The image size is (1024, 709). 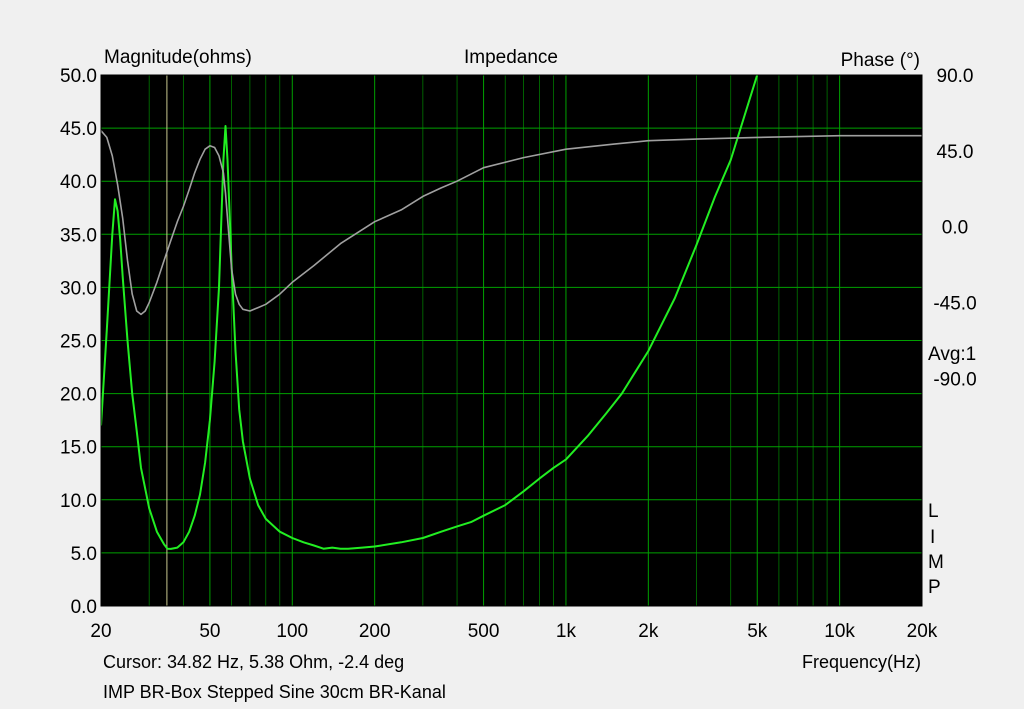 I want to click on cursor-readout: Cursor: 34.82 Hz, 5.38 Ohm, -2.4 deg, so click(x=253, y=662).